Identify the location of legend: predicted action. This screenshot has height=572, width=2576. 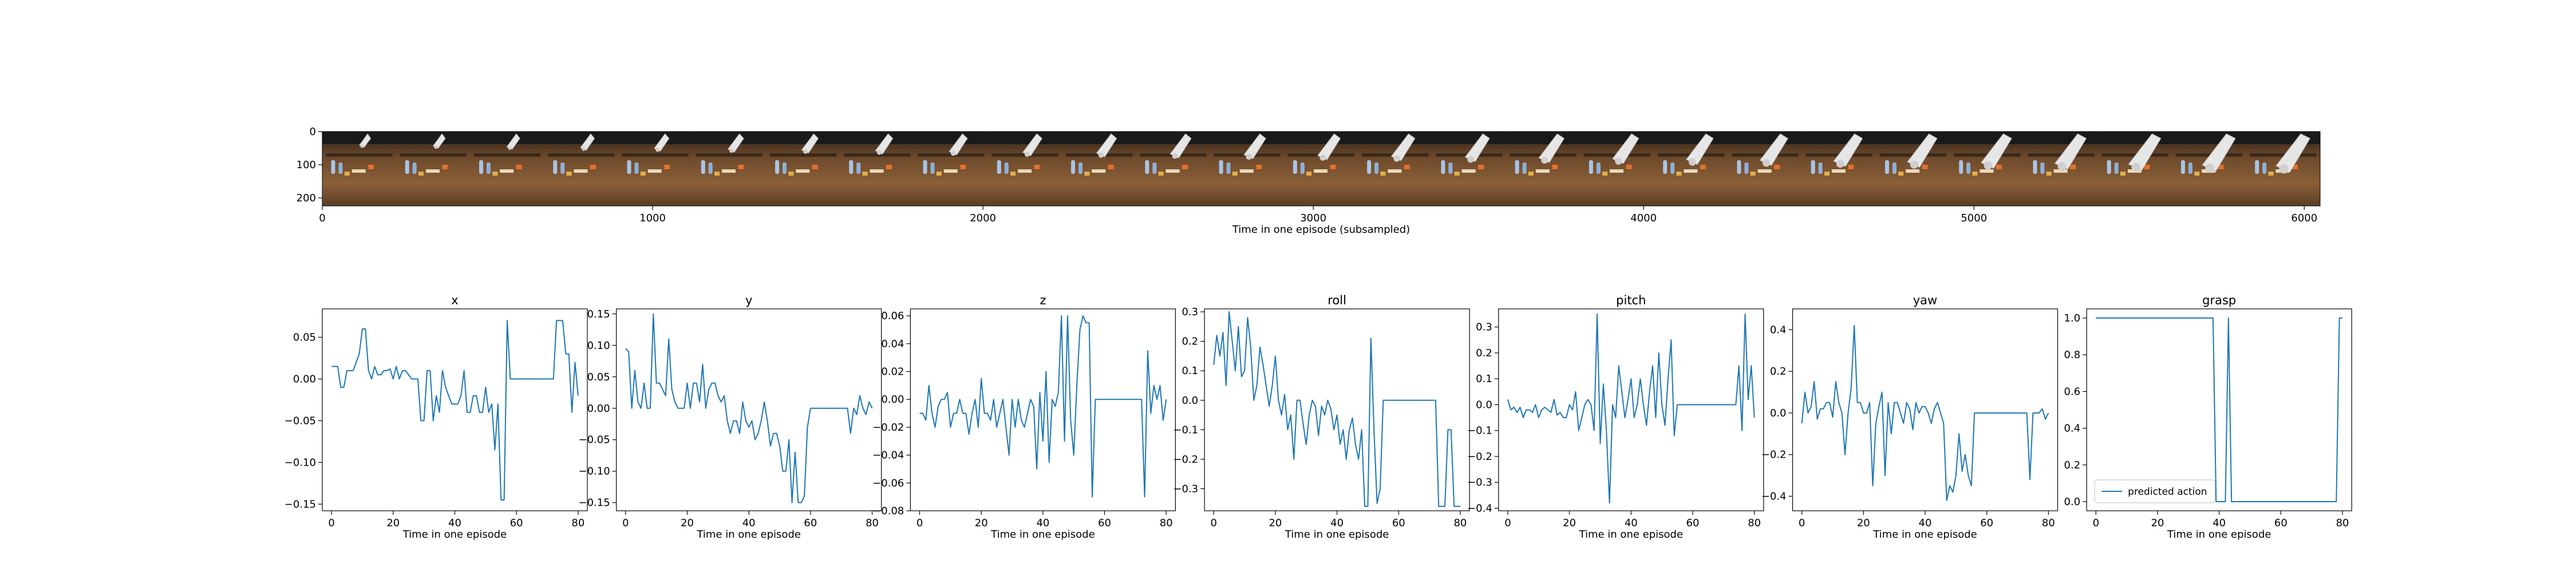
(2154, 491).